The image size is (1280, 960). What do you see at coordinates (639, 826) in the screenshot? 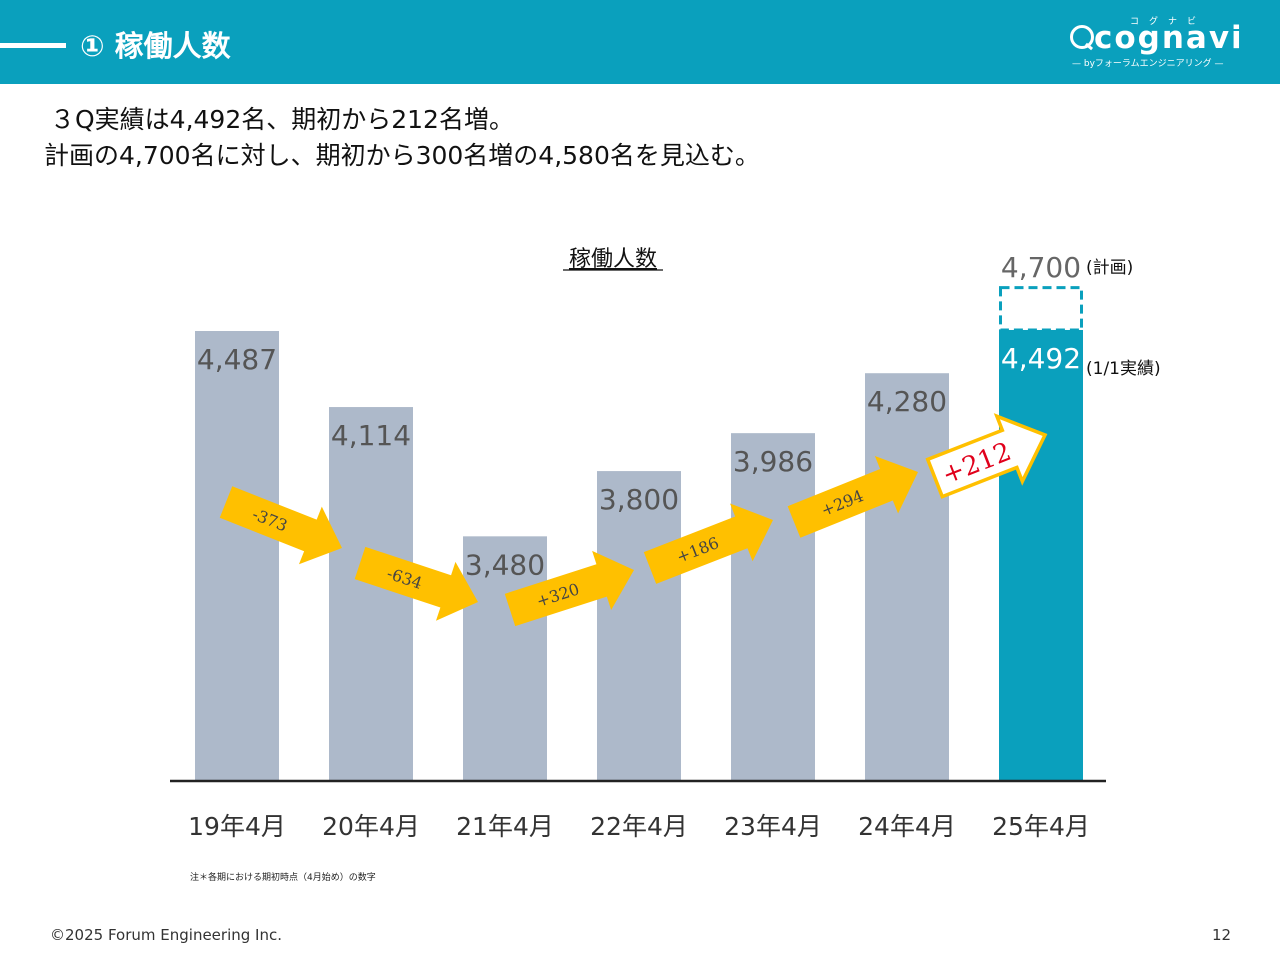
I see `category-label-22年4月: 22年4月` at bounding box center [639, 826].